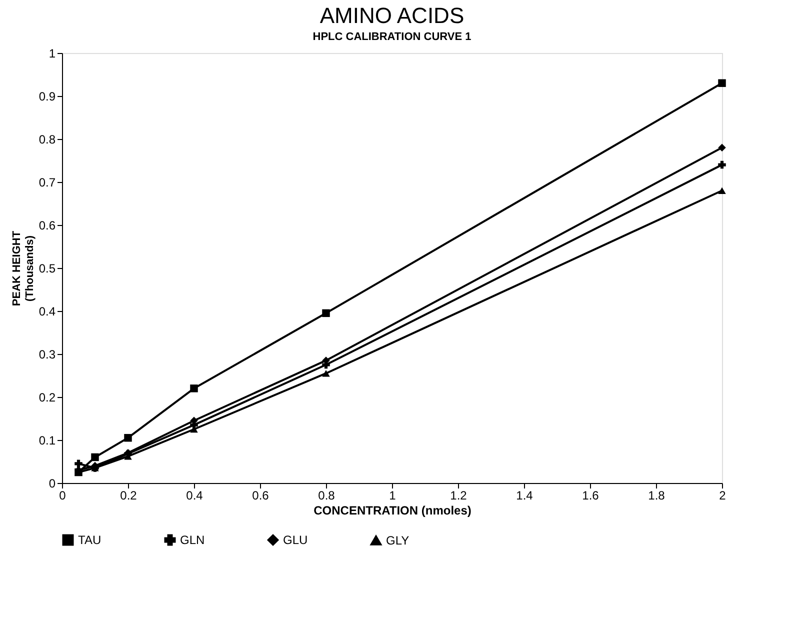 This screenshot has height=629, width=804. What do you see at coordinates (261, 495) in the screenshot?
I see `x-tick-label: 0.6` at bounding box center [261, 495].